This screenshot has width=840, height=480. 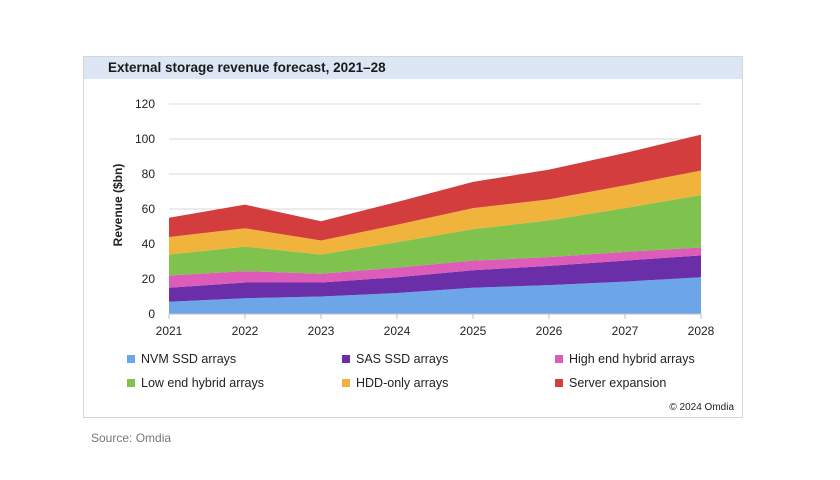 What do you see at coordinates (149, 279) in the screenshot?
I see `y-tick-label: 20` at bounding box center [149, 279].